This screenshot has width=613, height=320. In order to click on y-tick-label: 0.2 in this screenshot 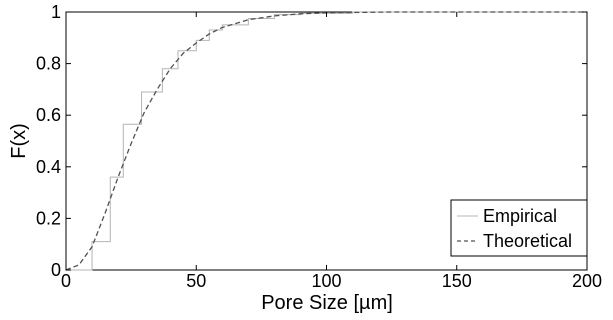, I will do `click(48, 218)`.